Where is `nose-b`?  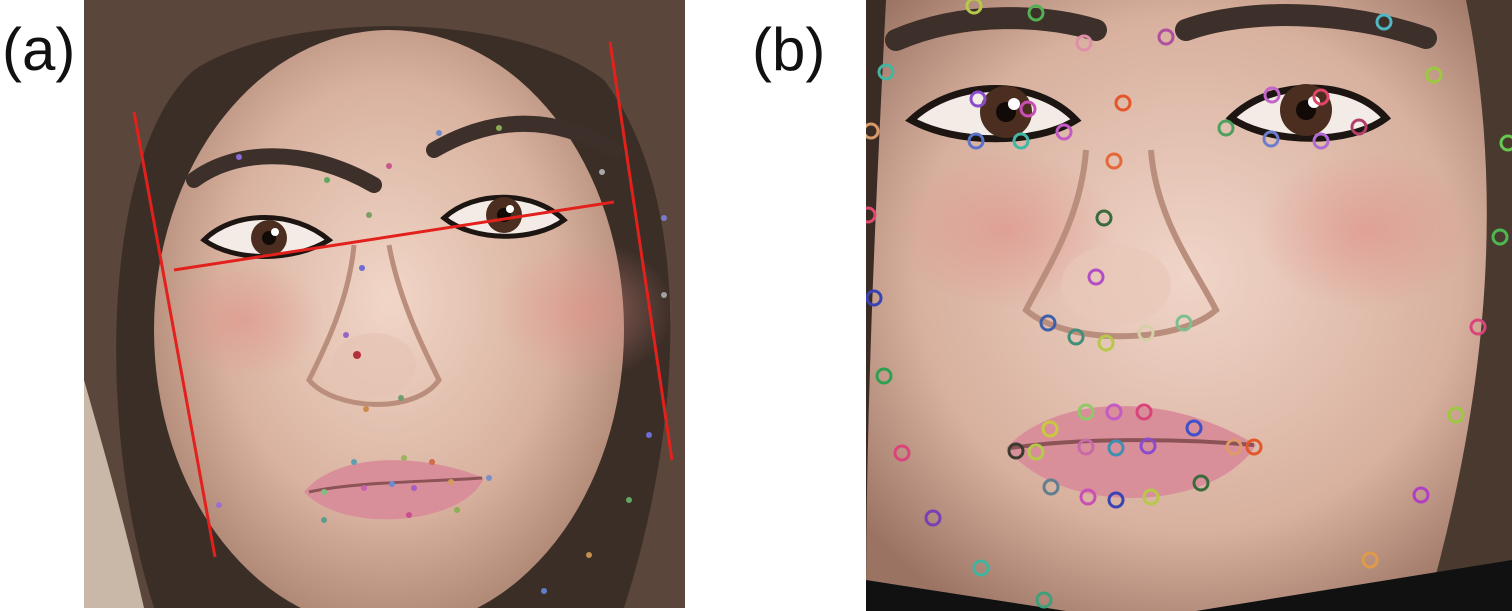
nose-b is located at coordinates (1121, 244).